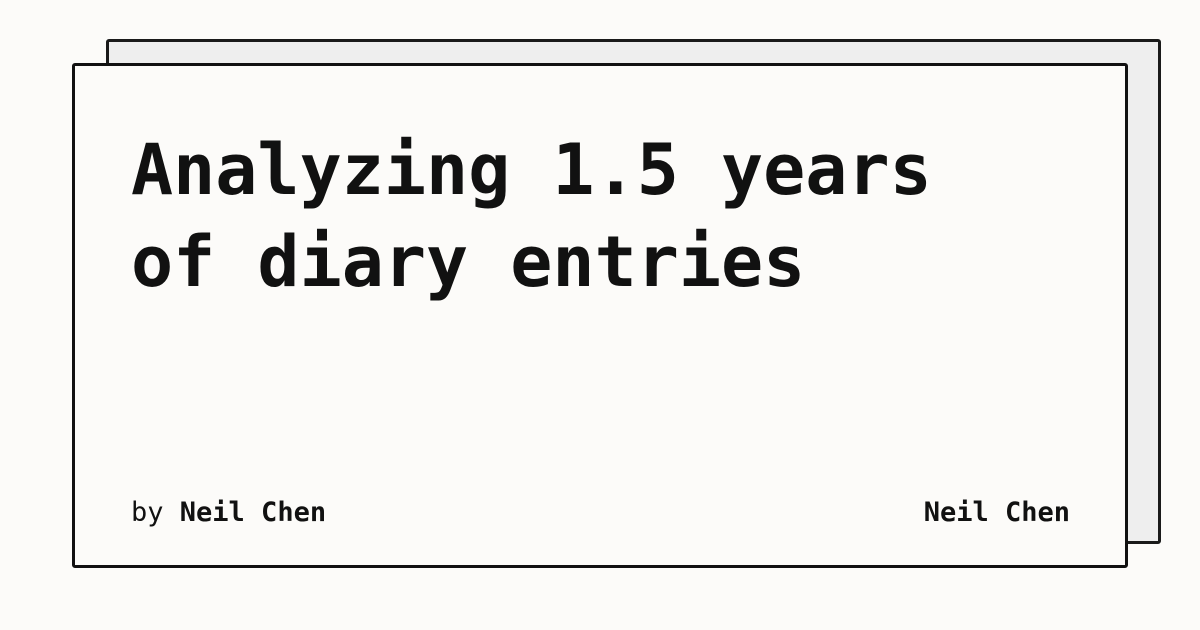 The width and height of the screenshot is (1200, 630). Describe the element at coordinates (147, 512) in the screenshot. I see `byline-prefix: by` at that location.